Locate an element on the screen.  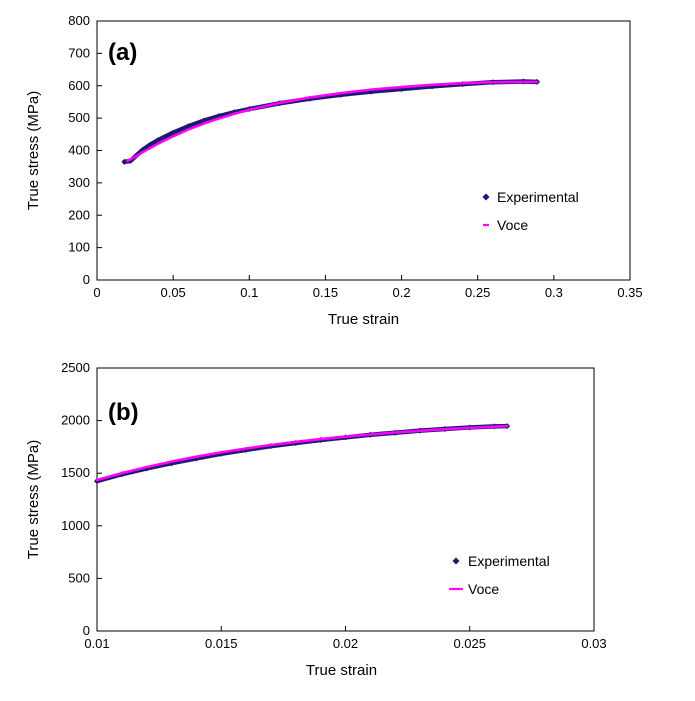
y-tick-label: 2500 is located at coordinates (75, 367).